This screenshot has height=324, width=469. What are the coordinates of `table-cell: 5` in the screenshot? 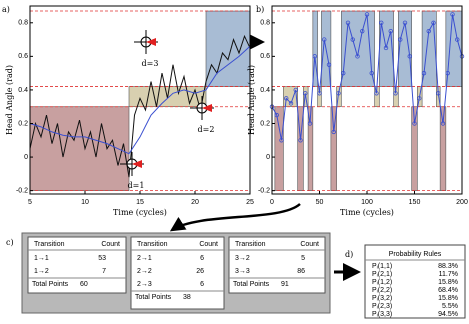 It's located at (303, 258).